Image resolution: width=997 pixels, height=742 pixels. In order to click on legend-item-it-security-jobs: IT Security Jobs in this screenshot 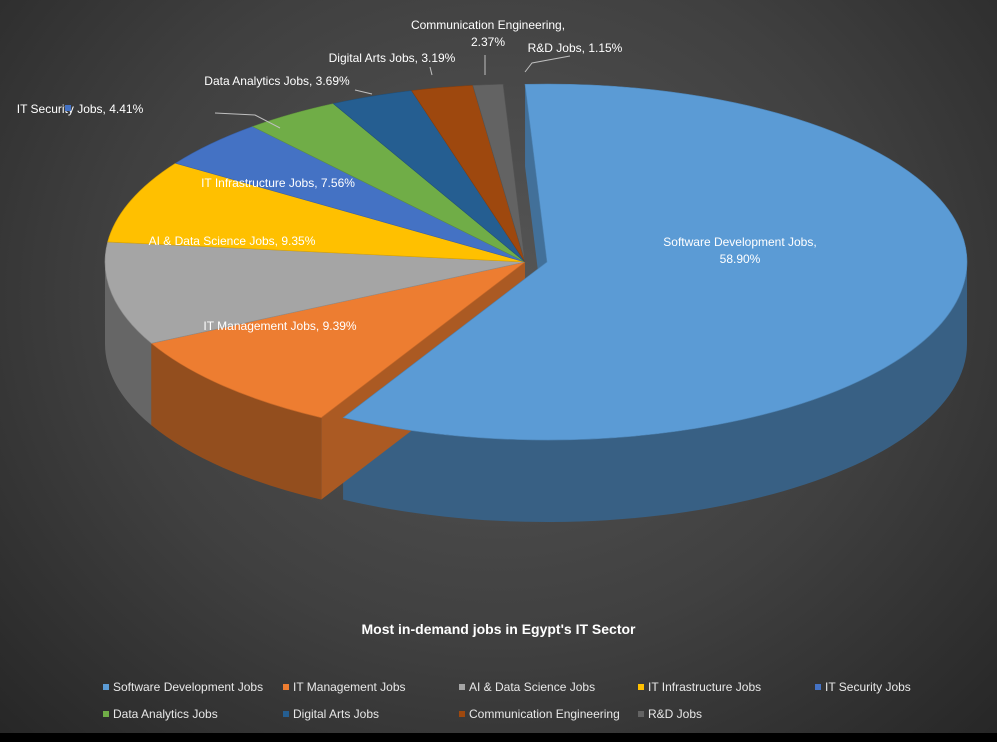, I will do `click(863, 687)`.